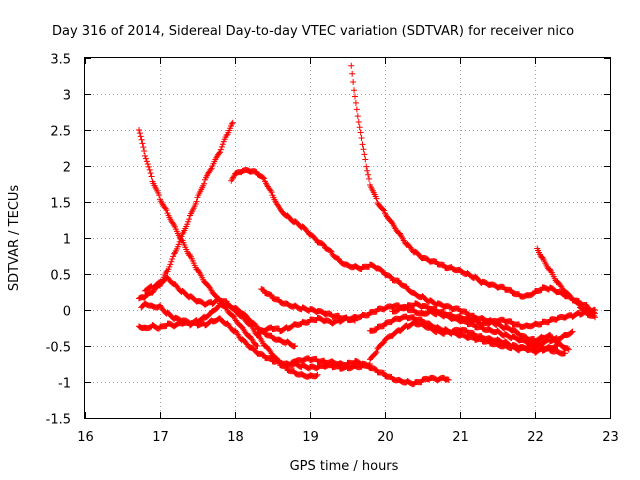 The image size is (640, 480). Describe the element at coordinates (160, 437) in the screenshot. I see `x-tick-label: 17` at that location.